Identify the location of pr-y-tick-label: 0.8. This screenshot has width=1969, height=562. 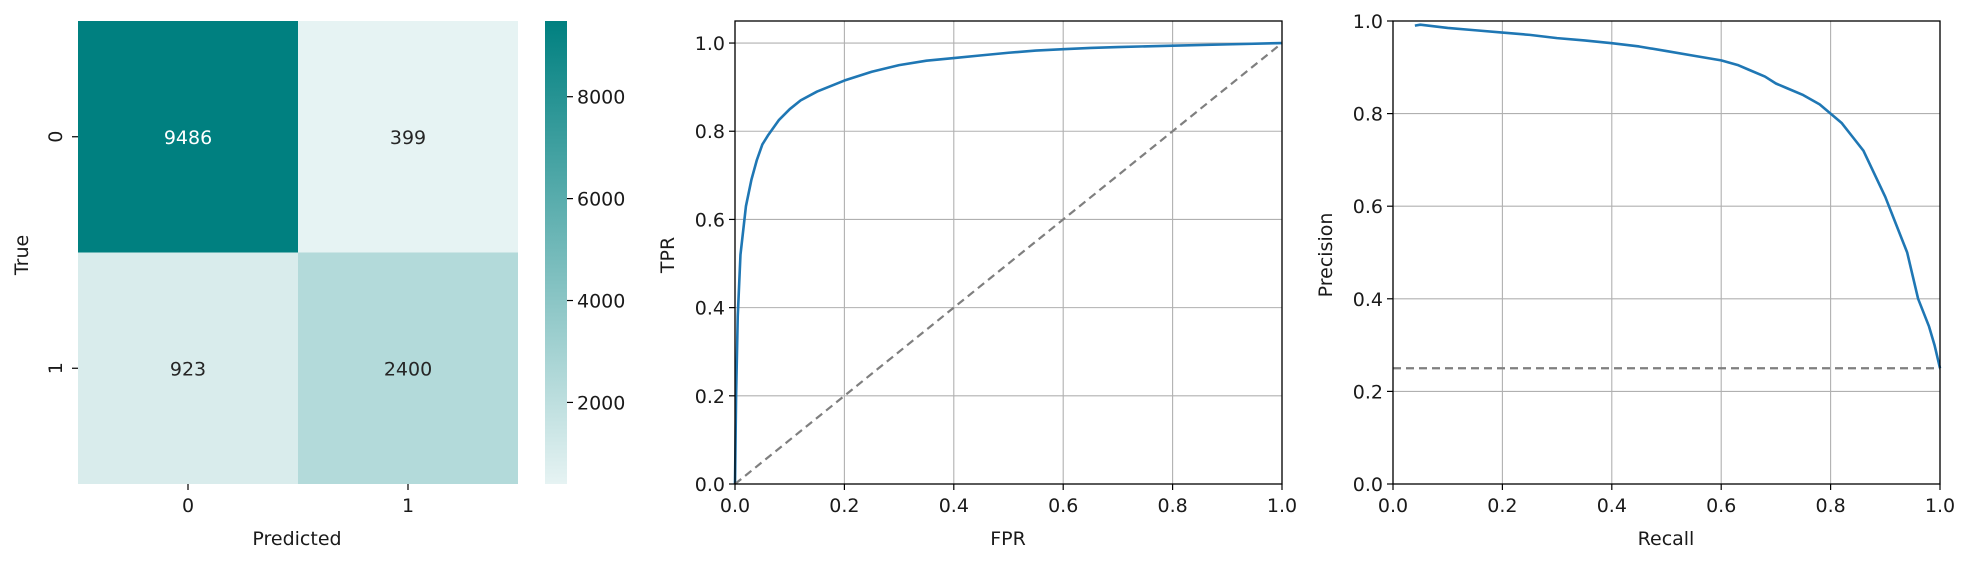
(1368, 115).